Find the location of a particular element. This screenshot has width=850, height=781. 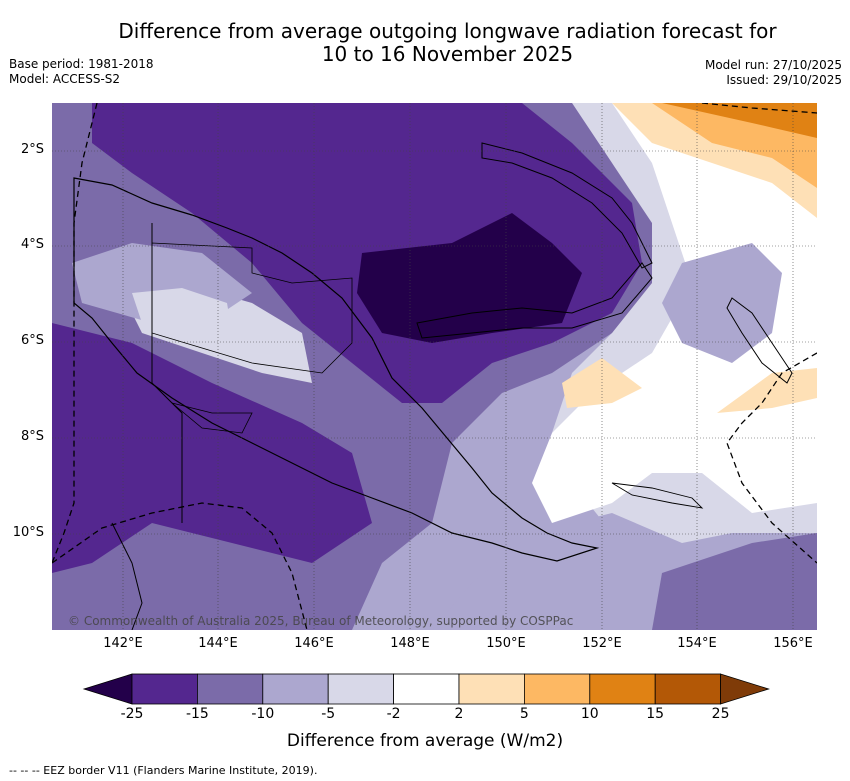

eez-border-north is located at coordinates (759, 108).